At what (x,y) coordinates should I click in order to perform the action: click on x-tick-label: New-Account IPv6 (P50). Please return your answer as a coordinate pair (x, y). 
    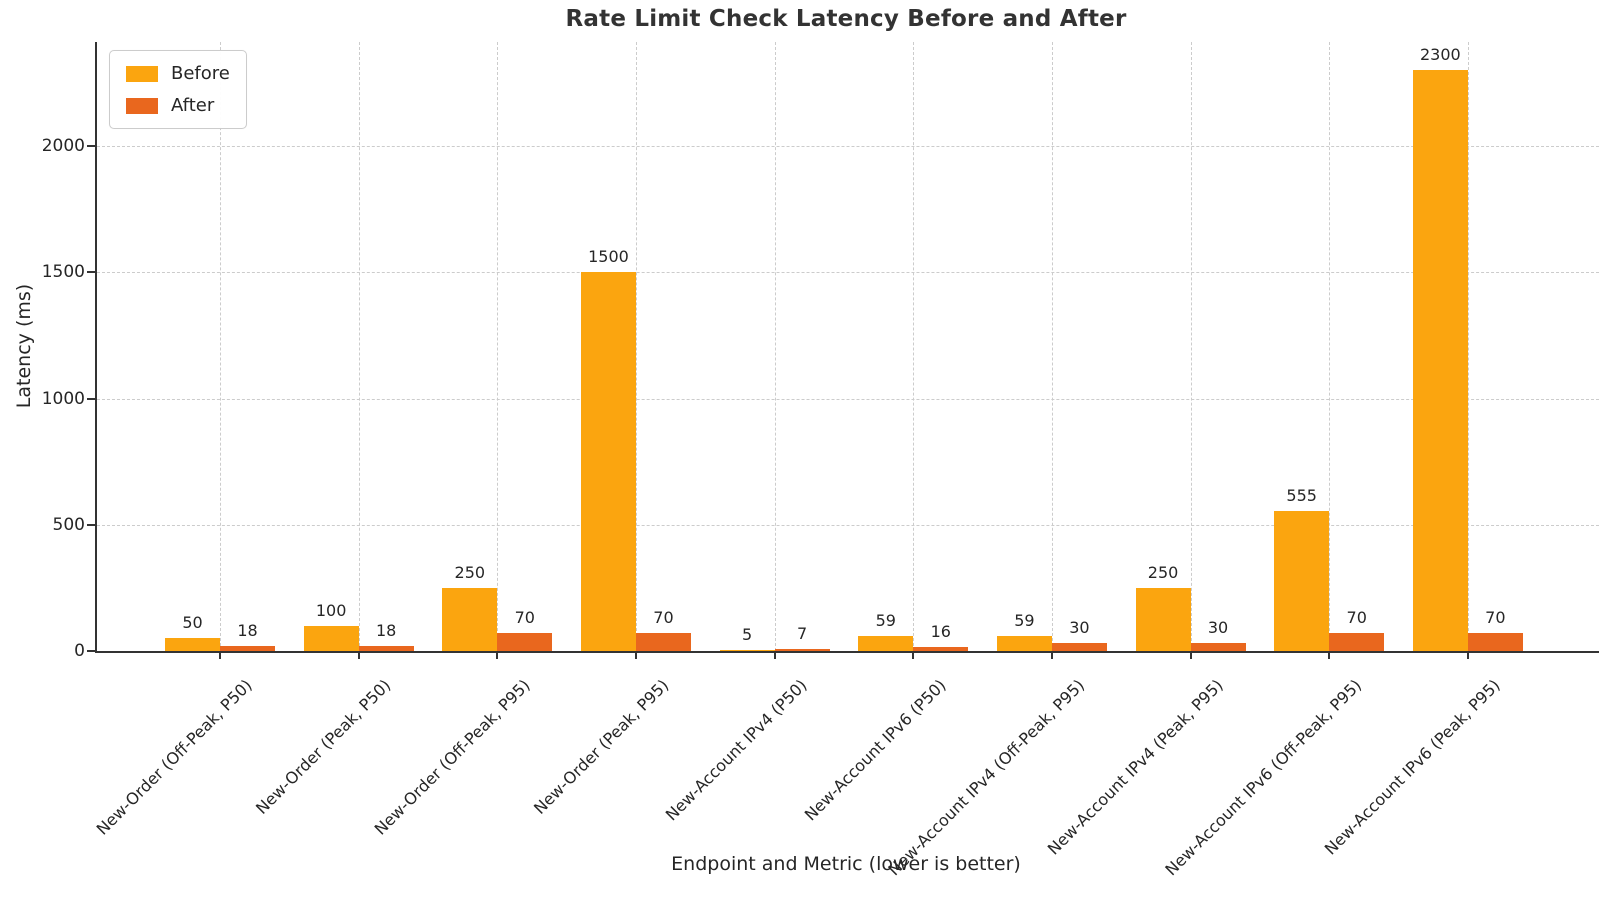
    Looking at the image, I should click on (875, 750).